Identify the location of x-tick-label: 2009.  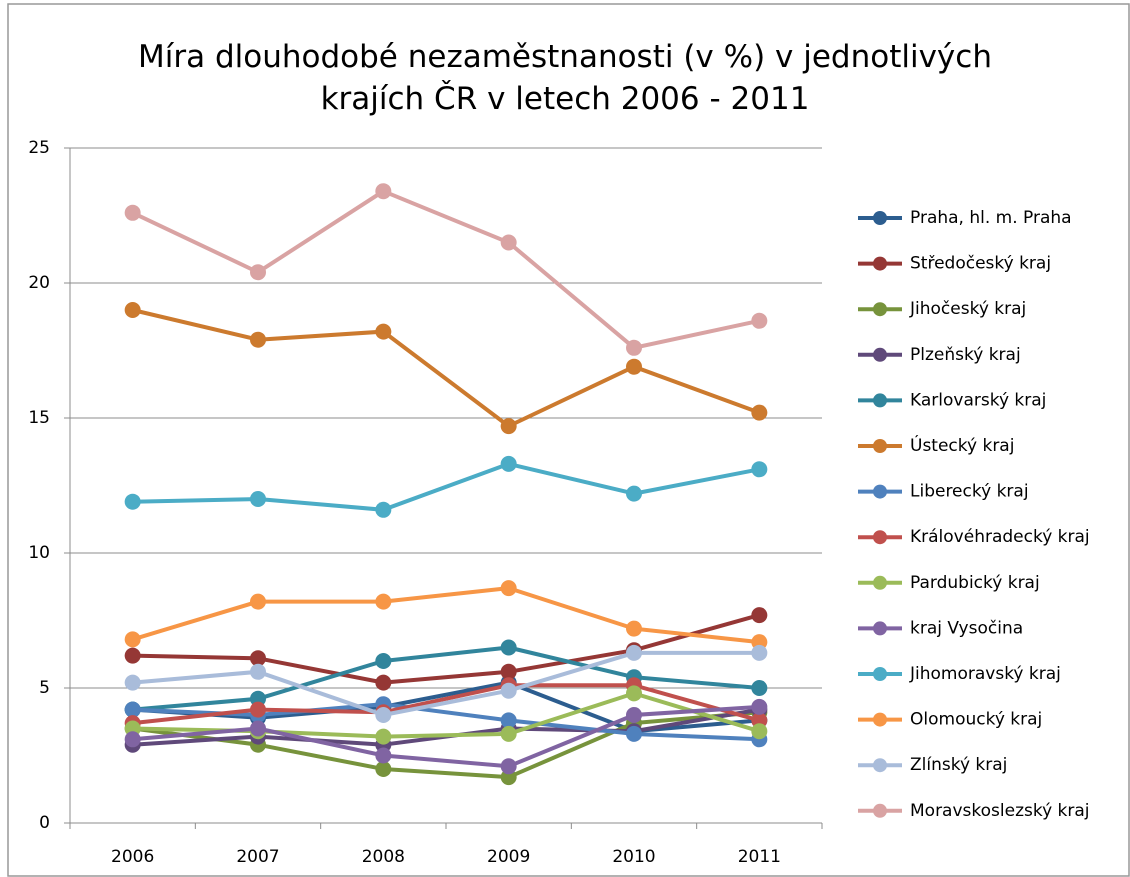
(508, 857).